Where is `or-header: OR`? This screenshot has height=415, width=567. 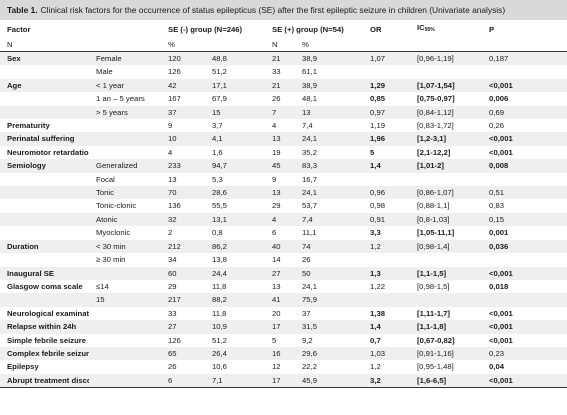 or-header: OR is located at coordinates (376, 29).